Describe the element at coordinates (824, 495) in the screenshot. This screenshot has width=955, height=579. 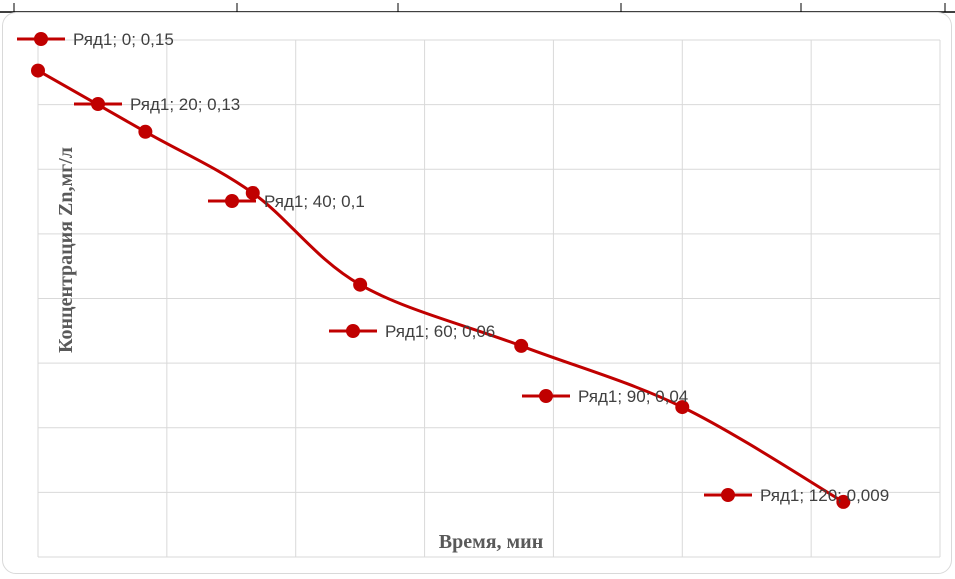
I see `data-label-text: Ряд1; 120; 0,009` at that location.